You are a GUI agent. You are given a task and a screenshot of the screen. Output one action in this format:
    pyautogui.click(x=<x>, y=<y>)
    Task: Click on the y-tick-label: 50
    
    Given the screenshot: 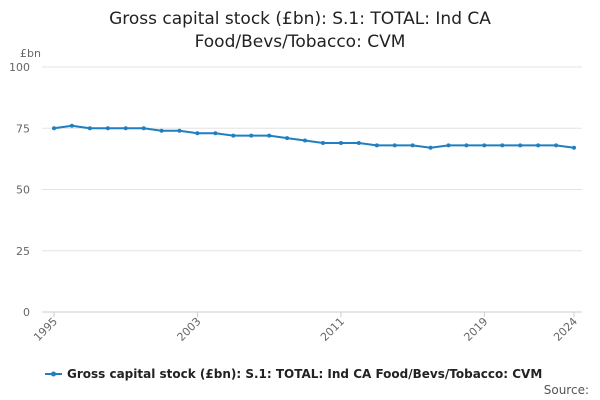 What is the action you would take?
    pyautogui.click(x=23, y=190)
    